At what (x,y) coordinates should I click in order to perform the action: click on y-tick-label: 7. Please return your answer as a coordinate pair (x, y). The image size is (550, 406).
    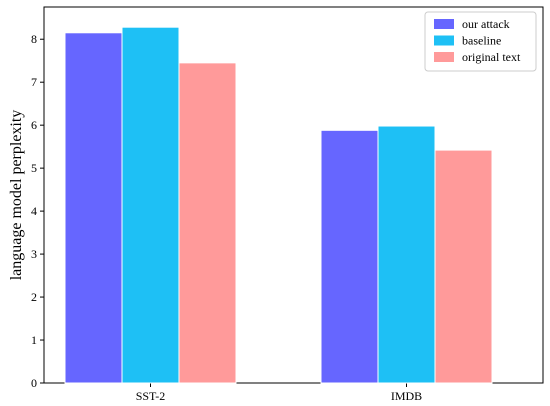
    Looking at the image, I should click on (34, 82).